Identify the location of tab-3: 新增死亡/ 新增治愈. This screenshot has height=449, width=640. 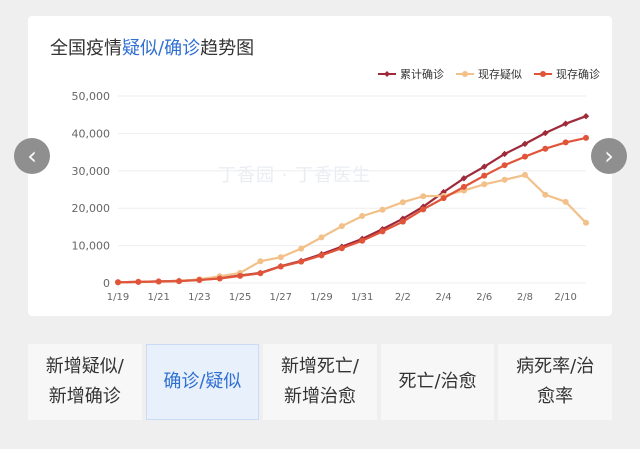
(320, 382).